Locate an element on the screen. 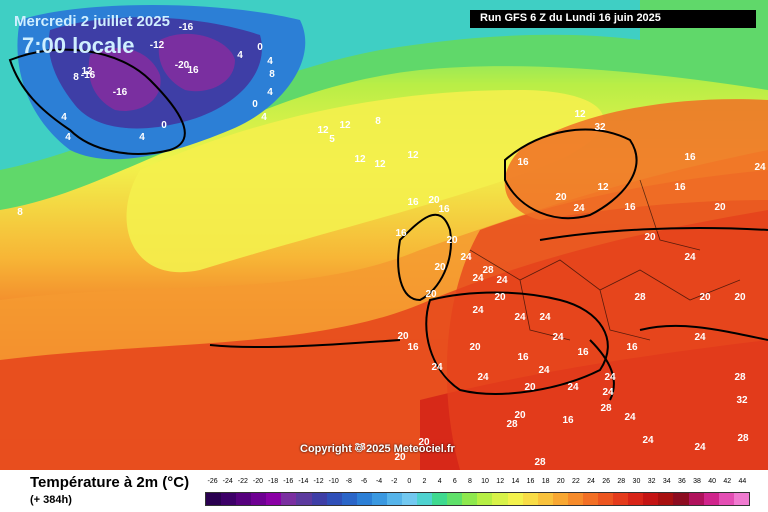  legend-tick-label: 38 is located at coordinates (697, 481).